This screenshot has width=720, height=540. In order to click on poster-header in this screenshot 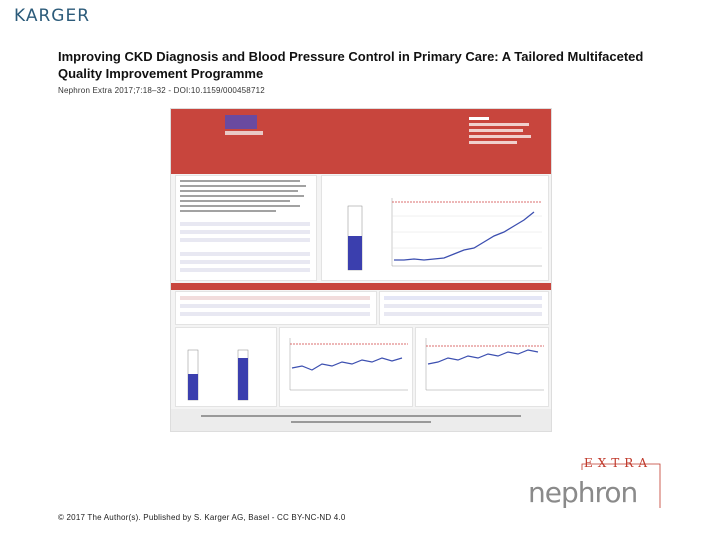, I will do `click(361, 138)`.